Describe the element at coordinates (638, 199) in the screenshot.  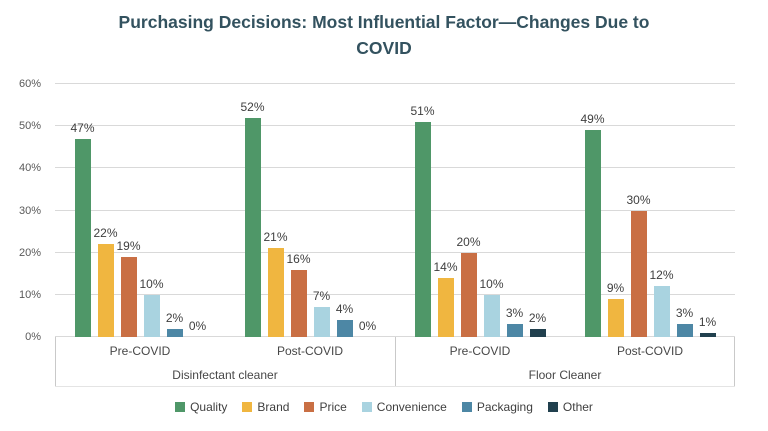
I see `bar-value-label: 30%` at that location.